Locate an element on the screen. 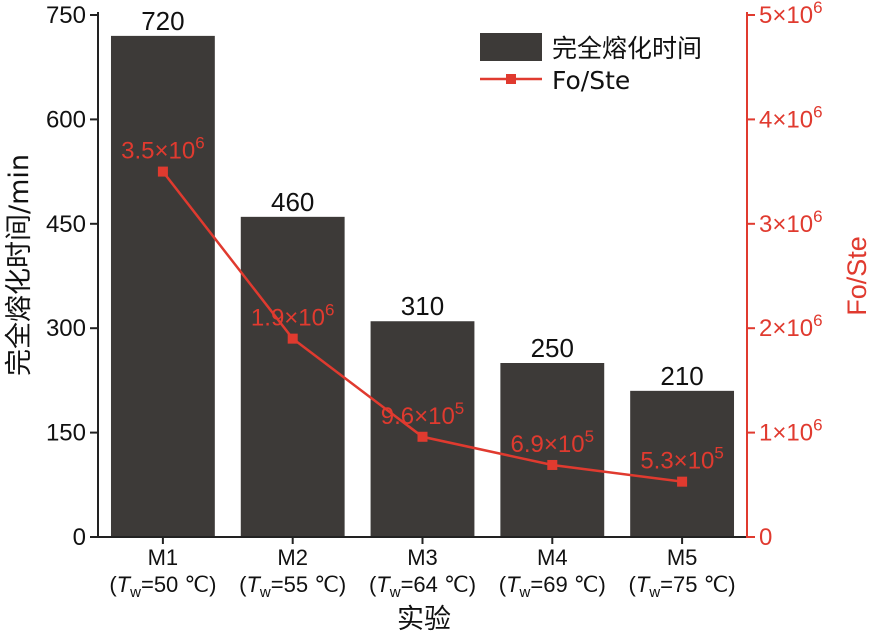 The width and height of the screenshot is (874, 635). y-right-tick-label: 1×10⁶ is located at coordinates (791, 431).